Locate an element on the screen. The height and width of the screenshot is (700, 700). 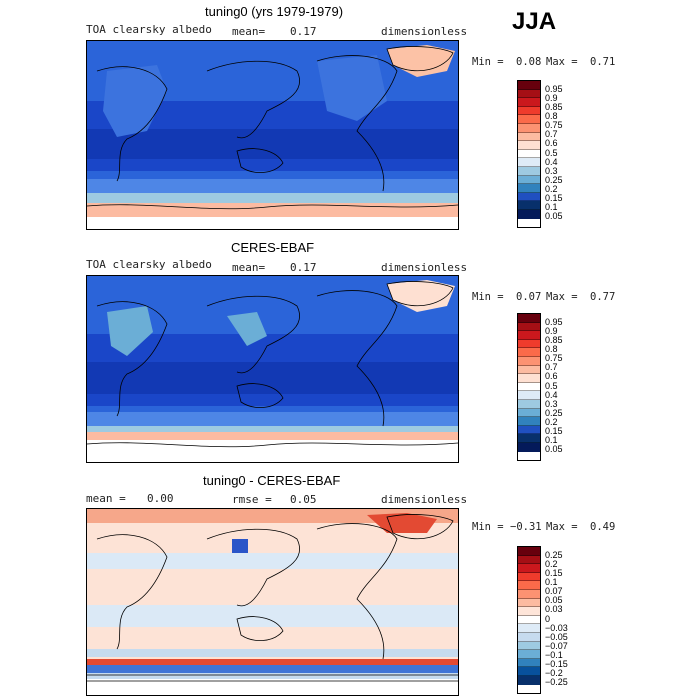
colorbar-tick-label: 0.03 is located at coordinates (554, 609).